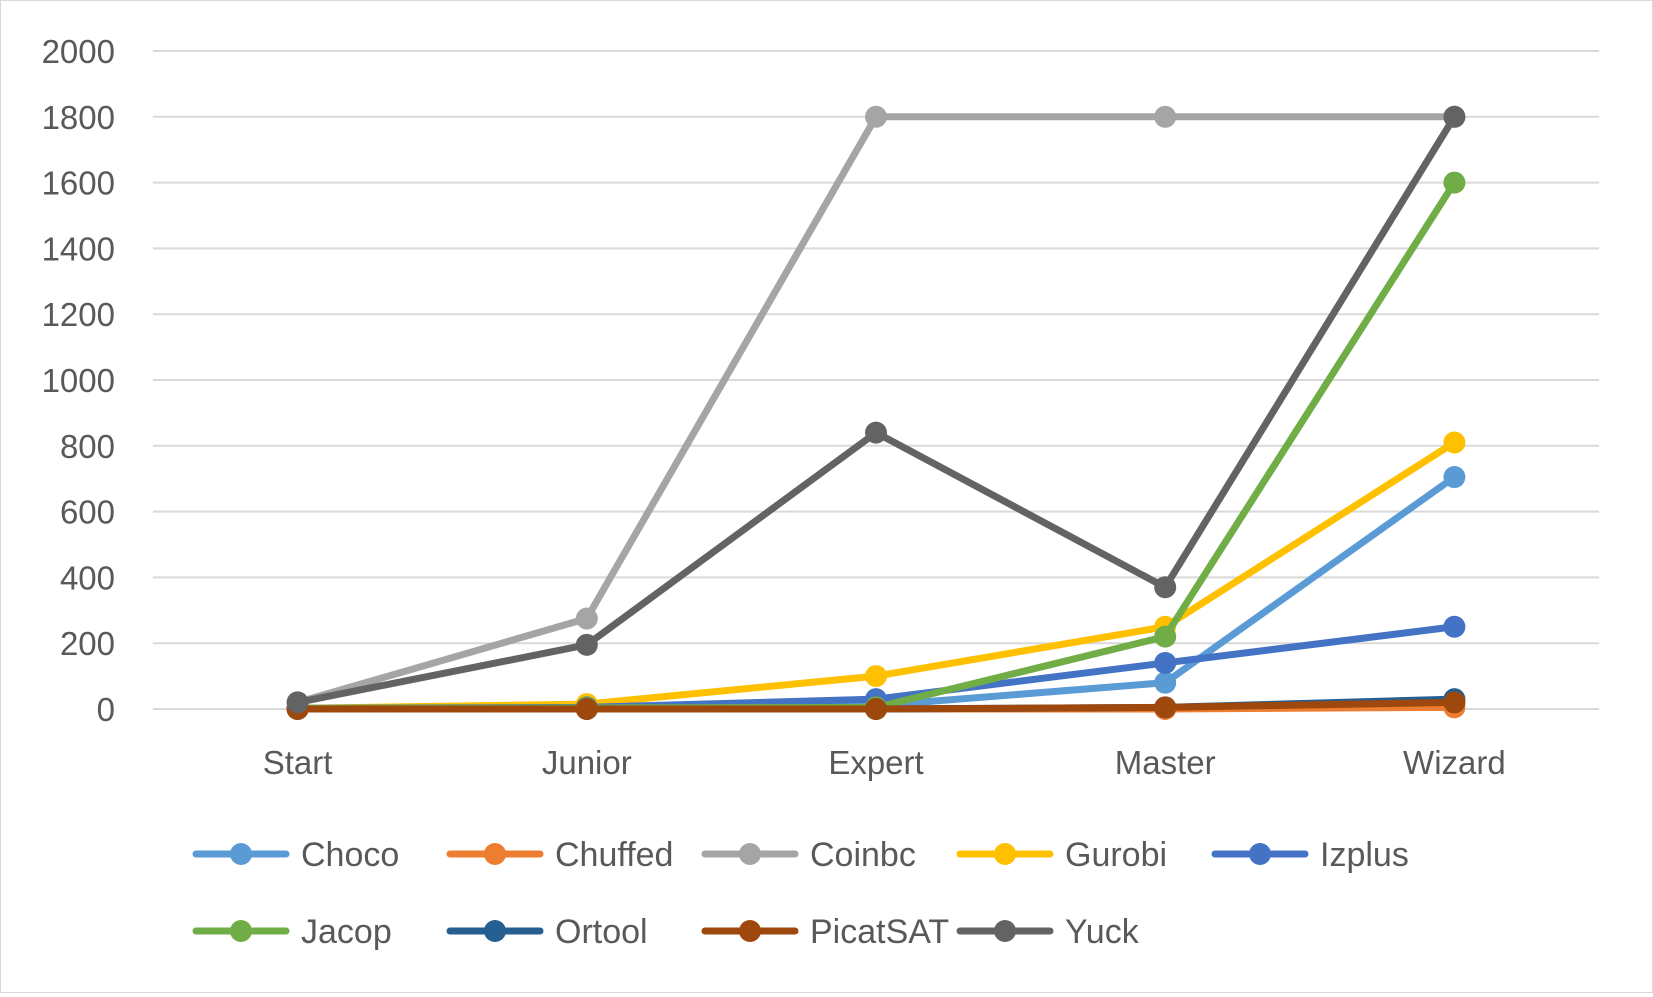 The width and height of the screenshot is (1653, 997). What do you see at coordinates (1310, 855) in the screenshot?
I see `legend-item-izplus: Izplus` at bounding box center [1310, 855].